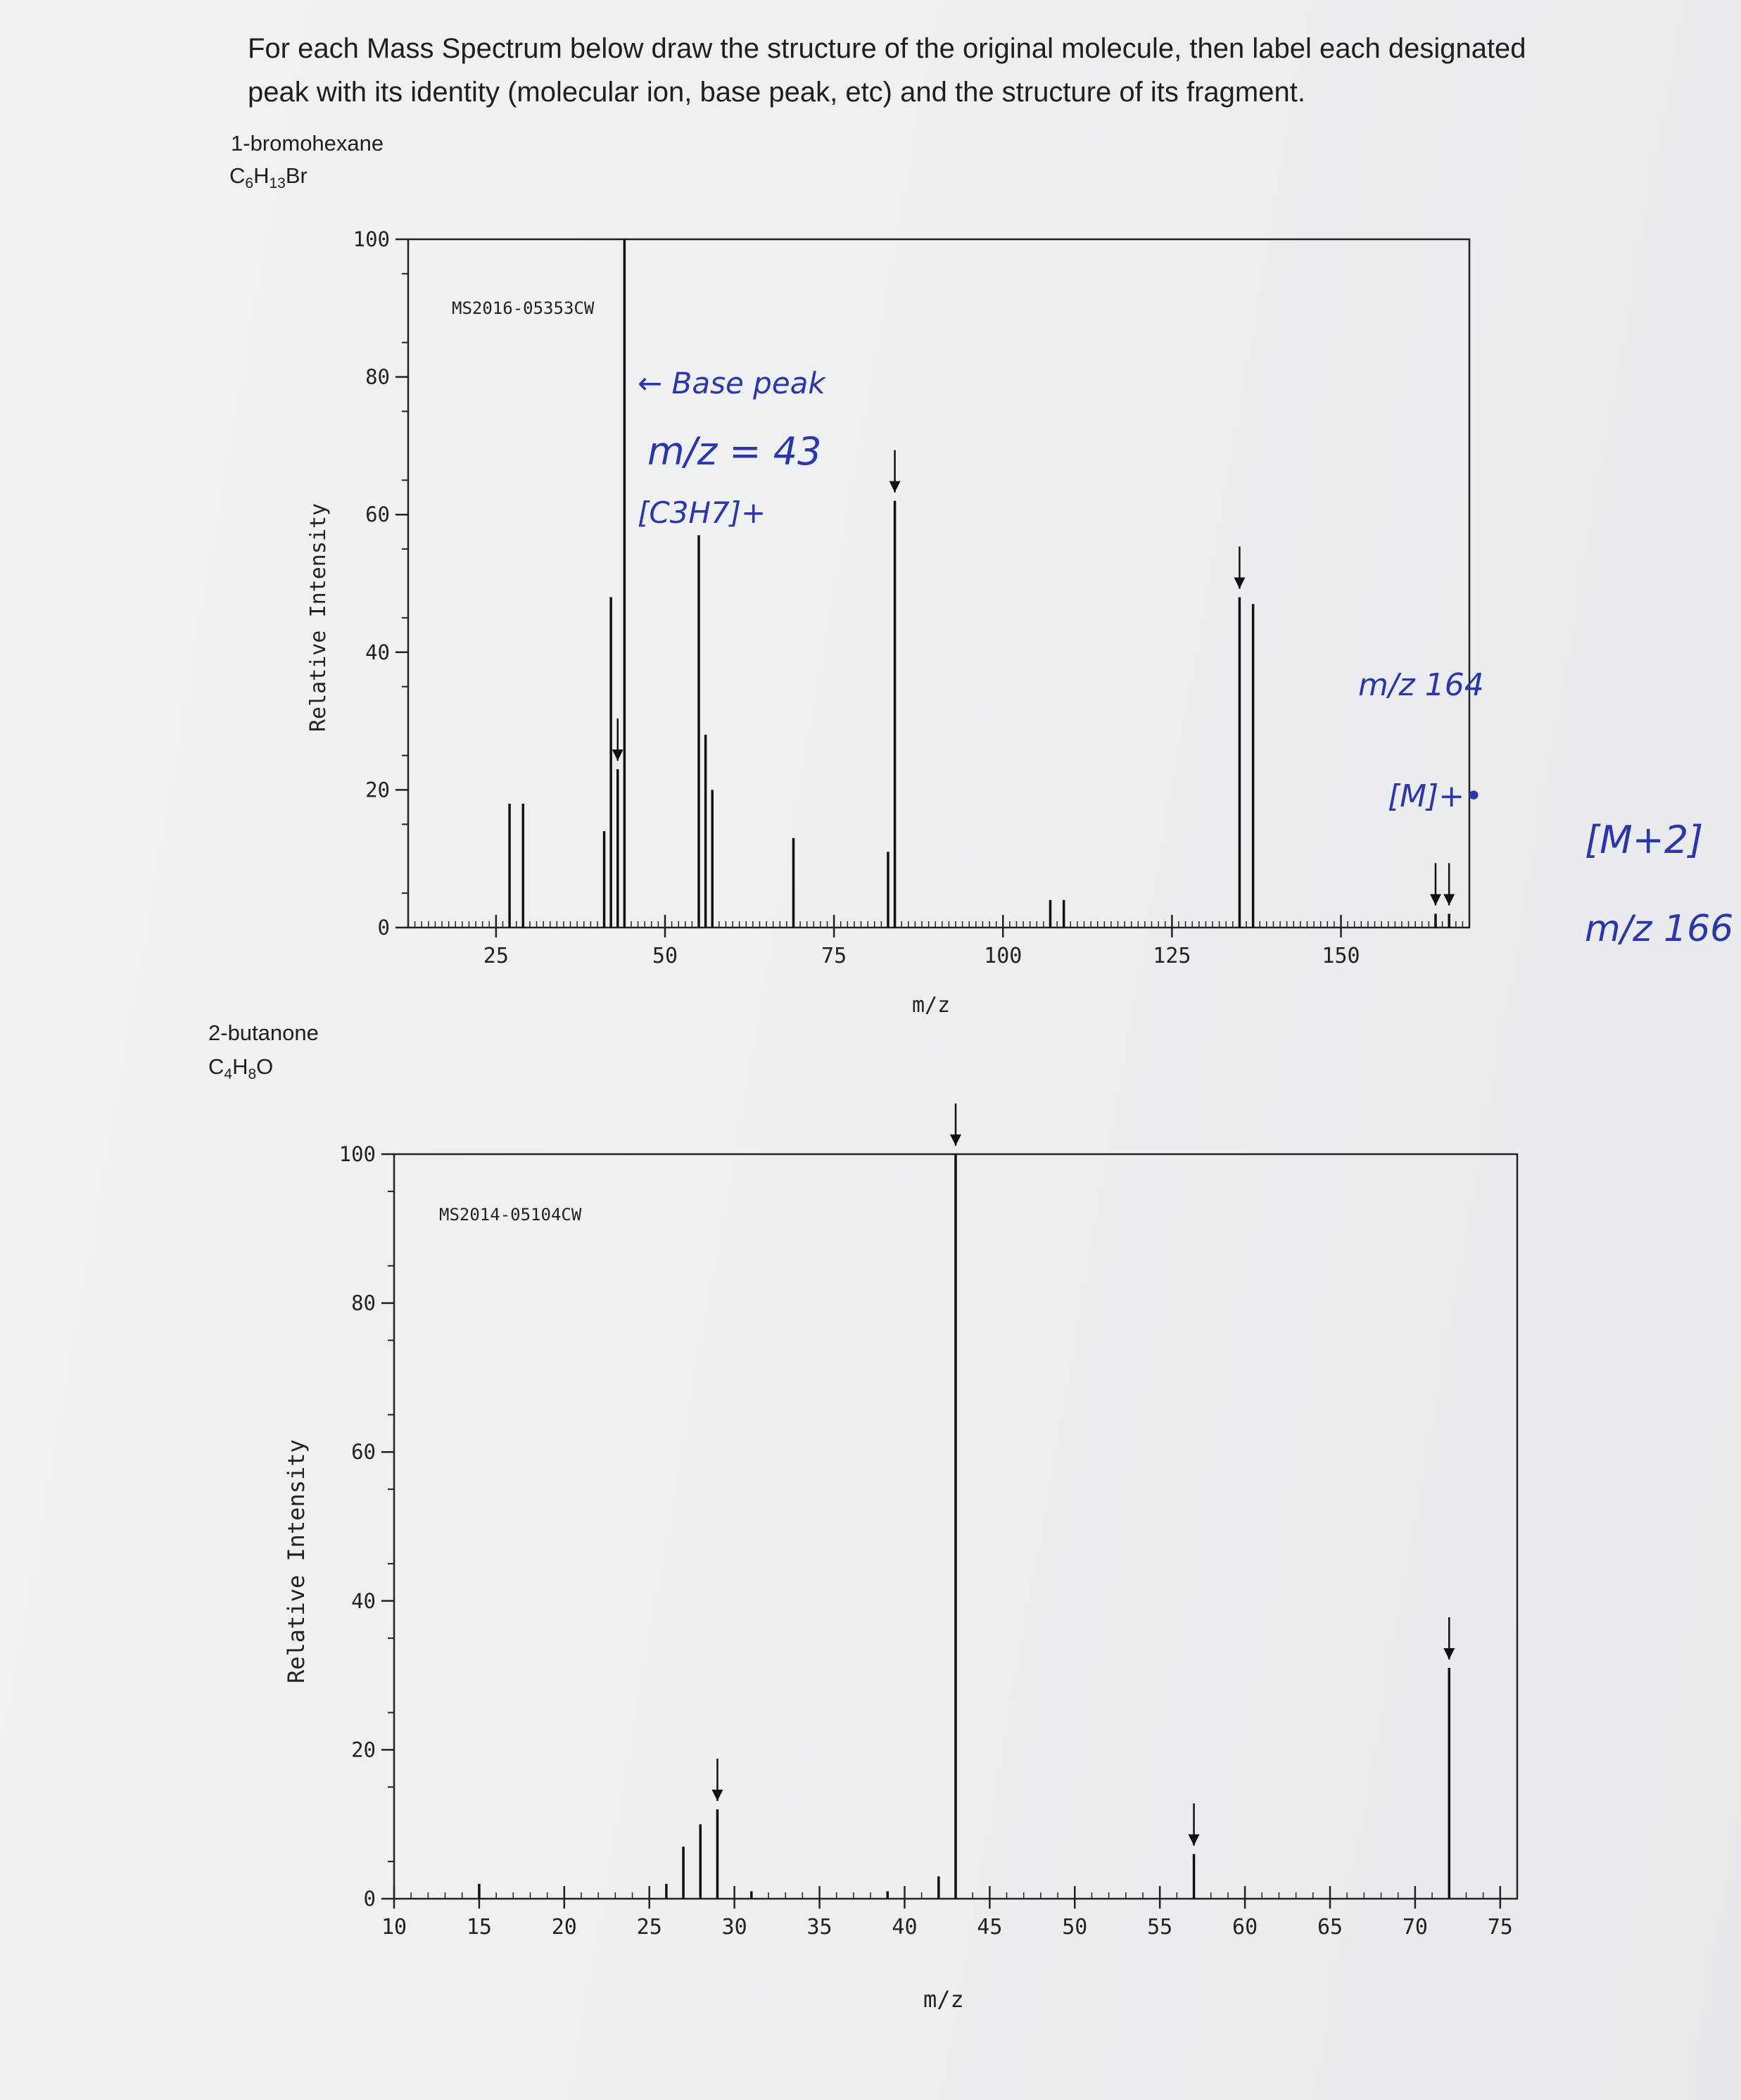 Image resolution: width=1741 pixels, height=2100 pixels. What do you see at coordinates (1245, 1927) in the screenshot?
I see `x-tick-label: 60` at bounding box center [1245, 1927].